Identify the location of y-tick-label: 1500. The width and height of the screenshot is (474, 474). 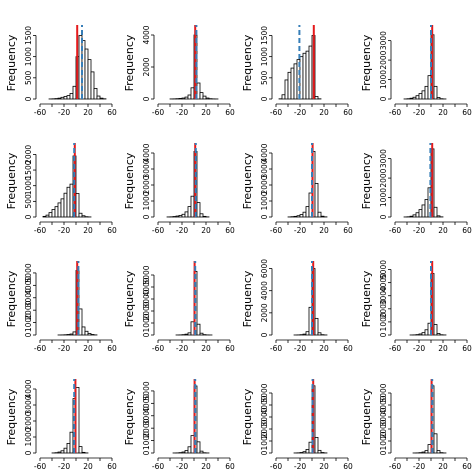
(28, 169).